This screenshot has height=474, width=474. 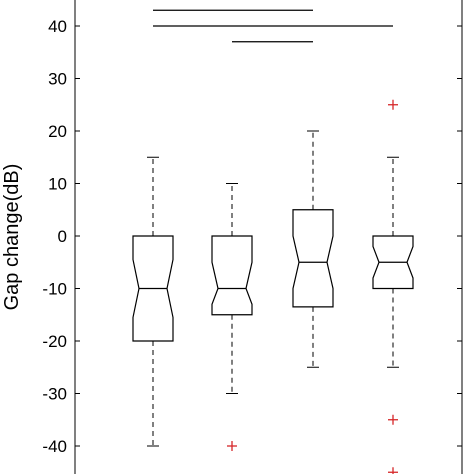 I want to click on y-tick-label: -20, so click(x=54, y=341).